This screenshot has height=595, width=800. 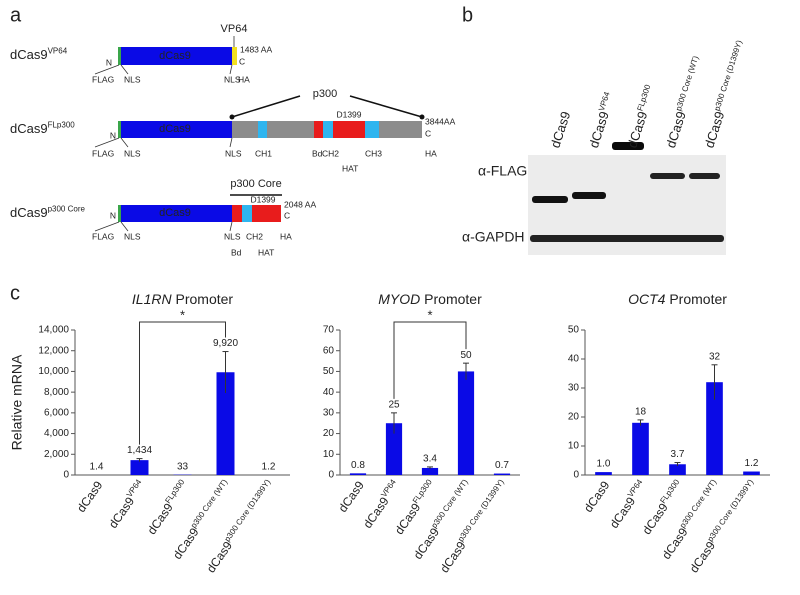 I want to click on x-tick-label: dCas9p300 Core (D1399Y), so click(x=723, y=527).